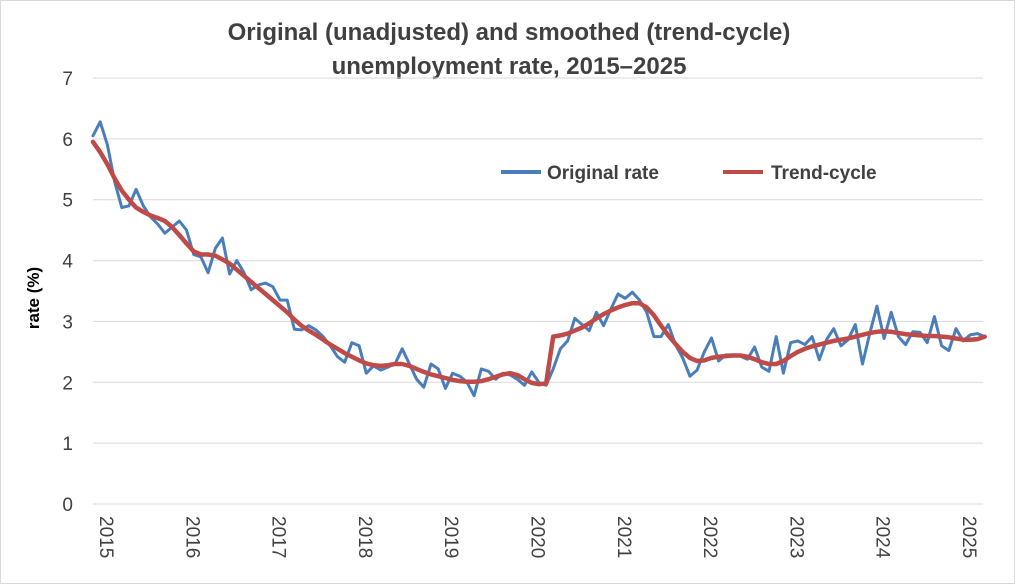 This screenshot has height=585, width=1015. I want to click on y-tick-label: 1, so click(67, 444).